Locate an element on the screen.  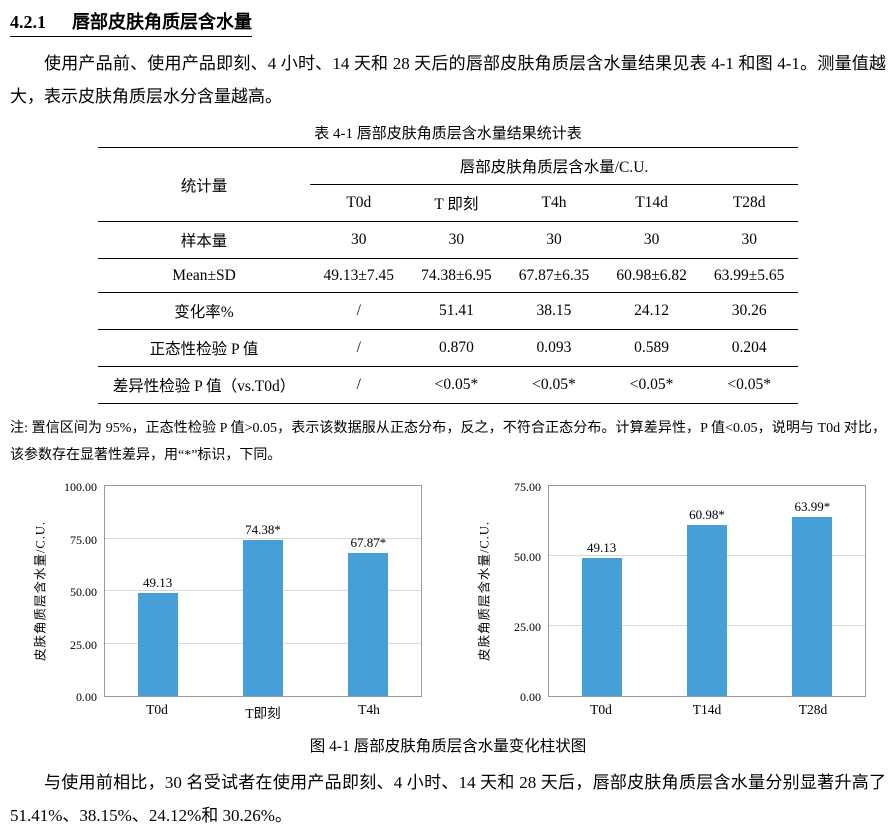
plot-area: 49.13 60.98* 63.99* is located at coordinates (707, 591).